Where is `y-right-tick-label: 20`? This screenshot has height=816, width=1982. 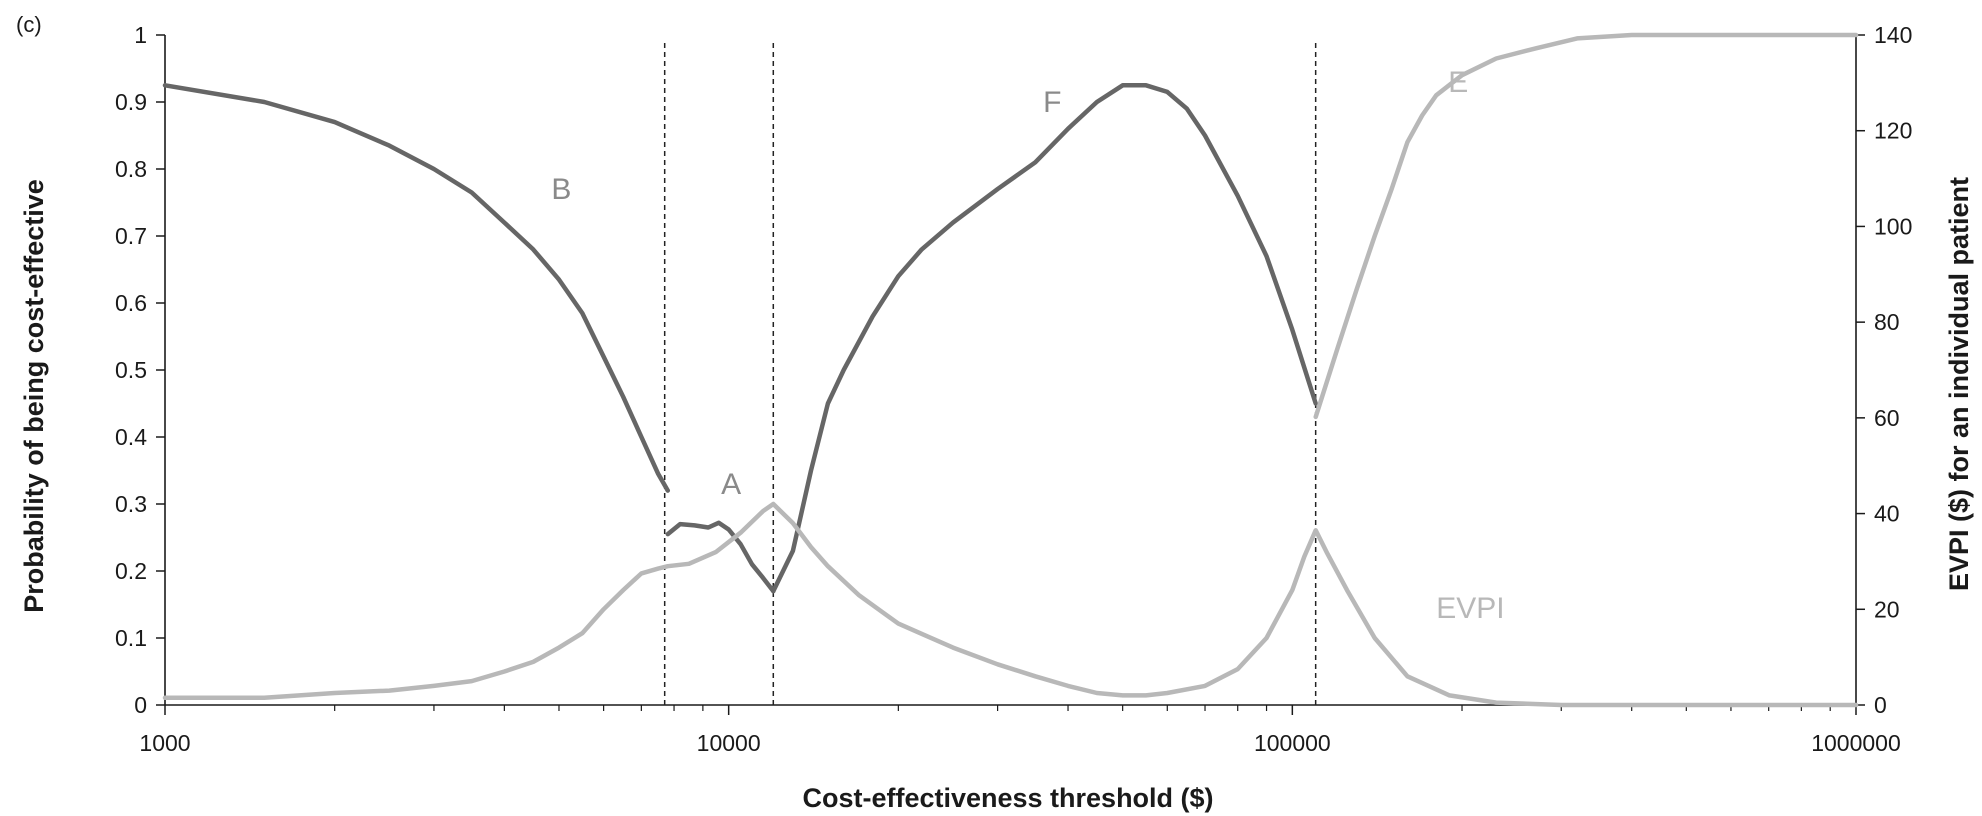 y-right-tick-label: 20 is located at coordinates (1887, 609).